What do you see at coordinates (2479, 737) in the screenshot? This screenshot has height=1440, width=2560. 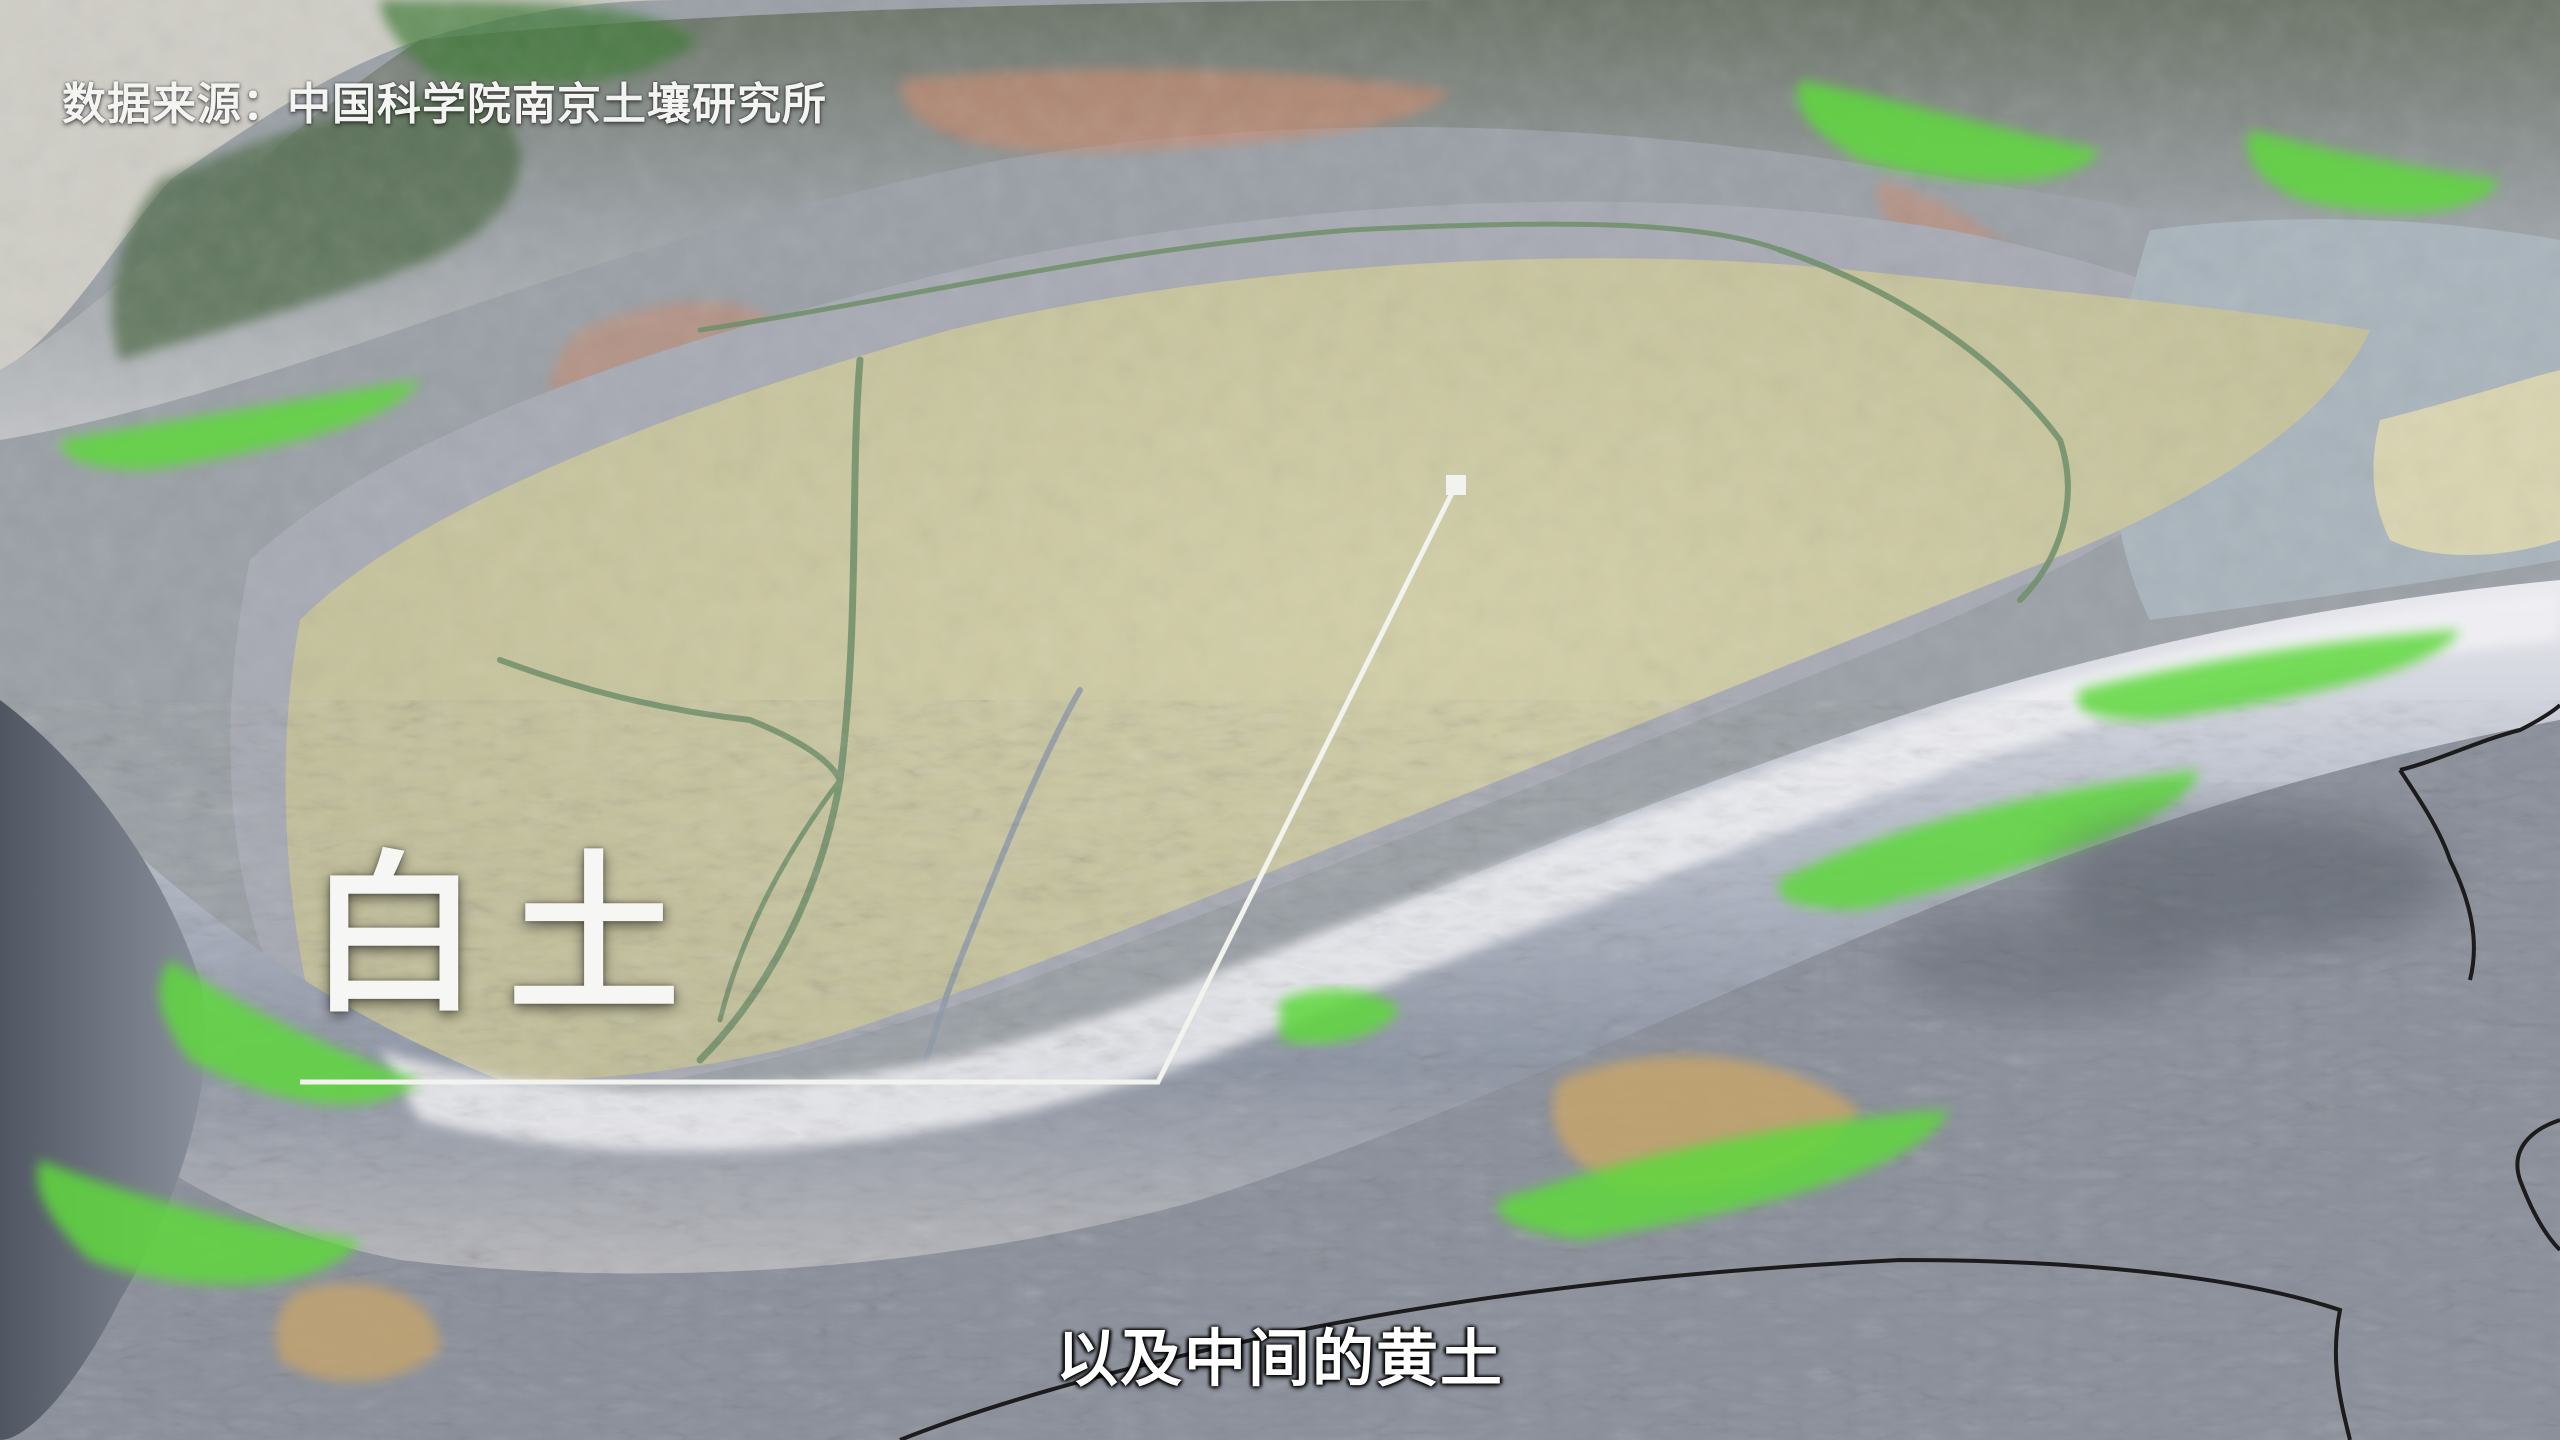 I see `border-east-north` at bounding box center [2479, 737].